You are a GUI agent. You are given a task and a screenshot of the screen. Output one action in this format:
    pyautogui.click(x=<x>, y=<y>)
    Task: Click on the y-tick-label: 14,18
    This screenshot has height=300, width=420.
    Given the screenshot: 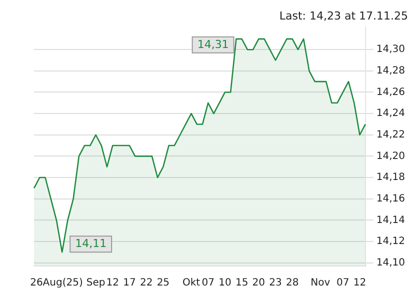 What is the action you would take?
    pyautogui.click(x=391, y=178)
    